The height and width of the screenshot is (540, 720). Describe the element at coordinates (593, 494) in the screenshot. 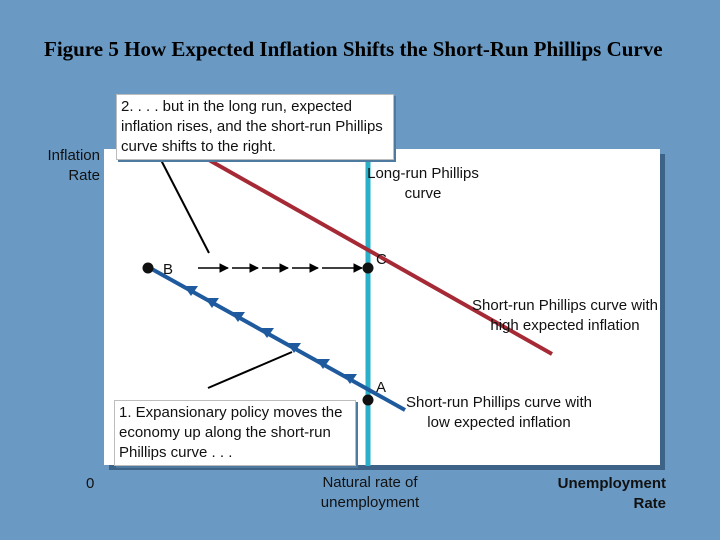

I see `x-axis-label: Unemployment Rate` at that location.